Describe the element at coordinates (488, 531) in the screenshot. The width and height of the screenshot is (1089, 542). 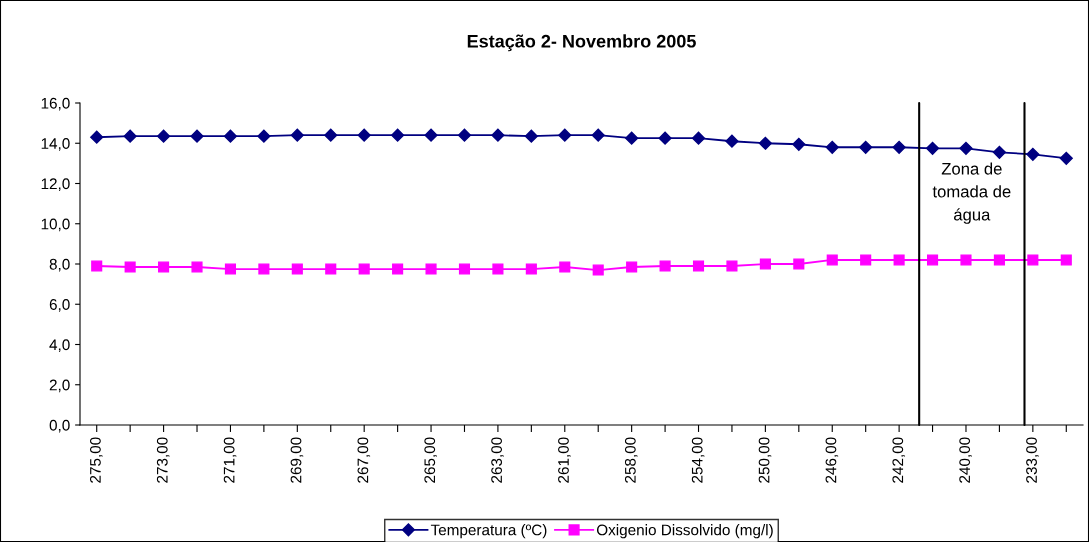
I see `legend-label: Temperatura (ºC)` at that location.